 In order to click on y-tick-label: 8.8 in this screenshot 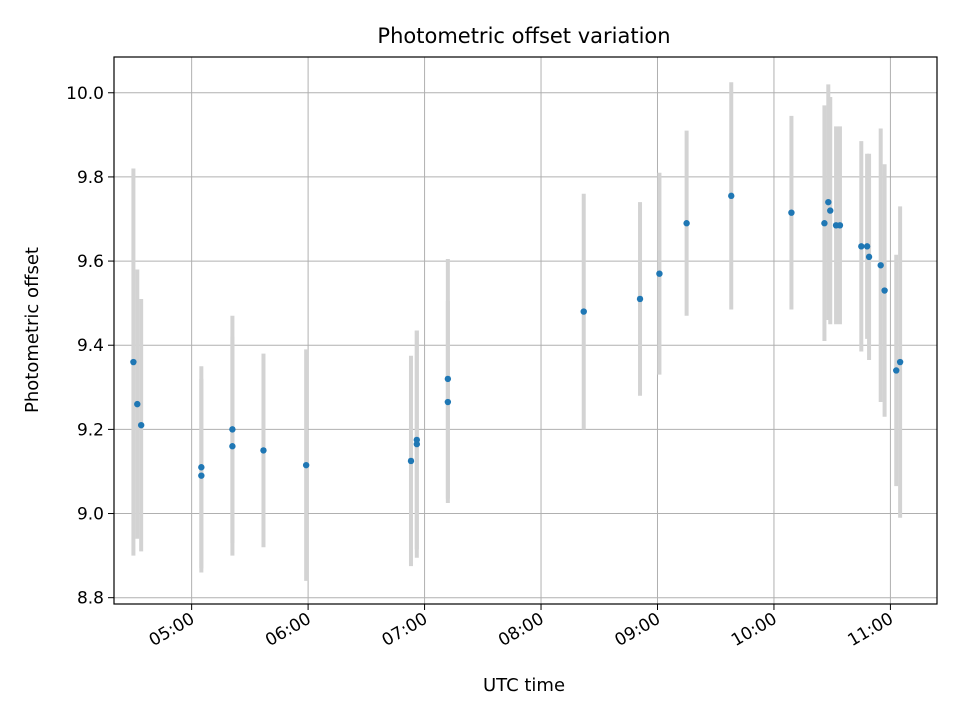, I will do `click(90, 599)`.